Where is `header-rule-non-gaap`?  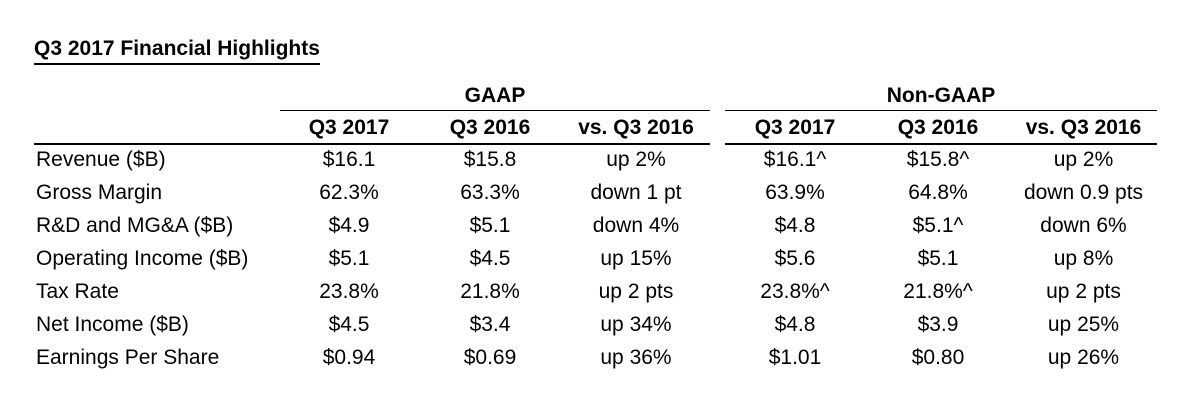
header-rule-non-gaap is located at coordinates (941, 144).